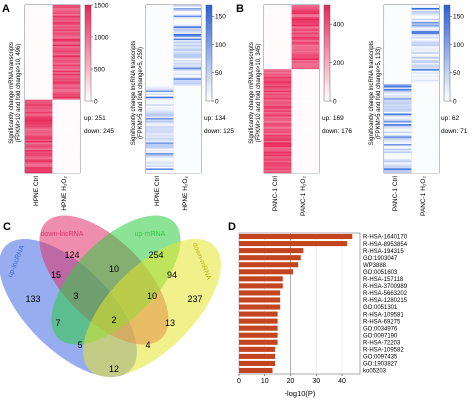 The image size is (474, 400). Describe the element at coordinates (335, 101) in the screenshot. I see `scale-tick-label: 0` at that location.